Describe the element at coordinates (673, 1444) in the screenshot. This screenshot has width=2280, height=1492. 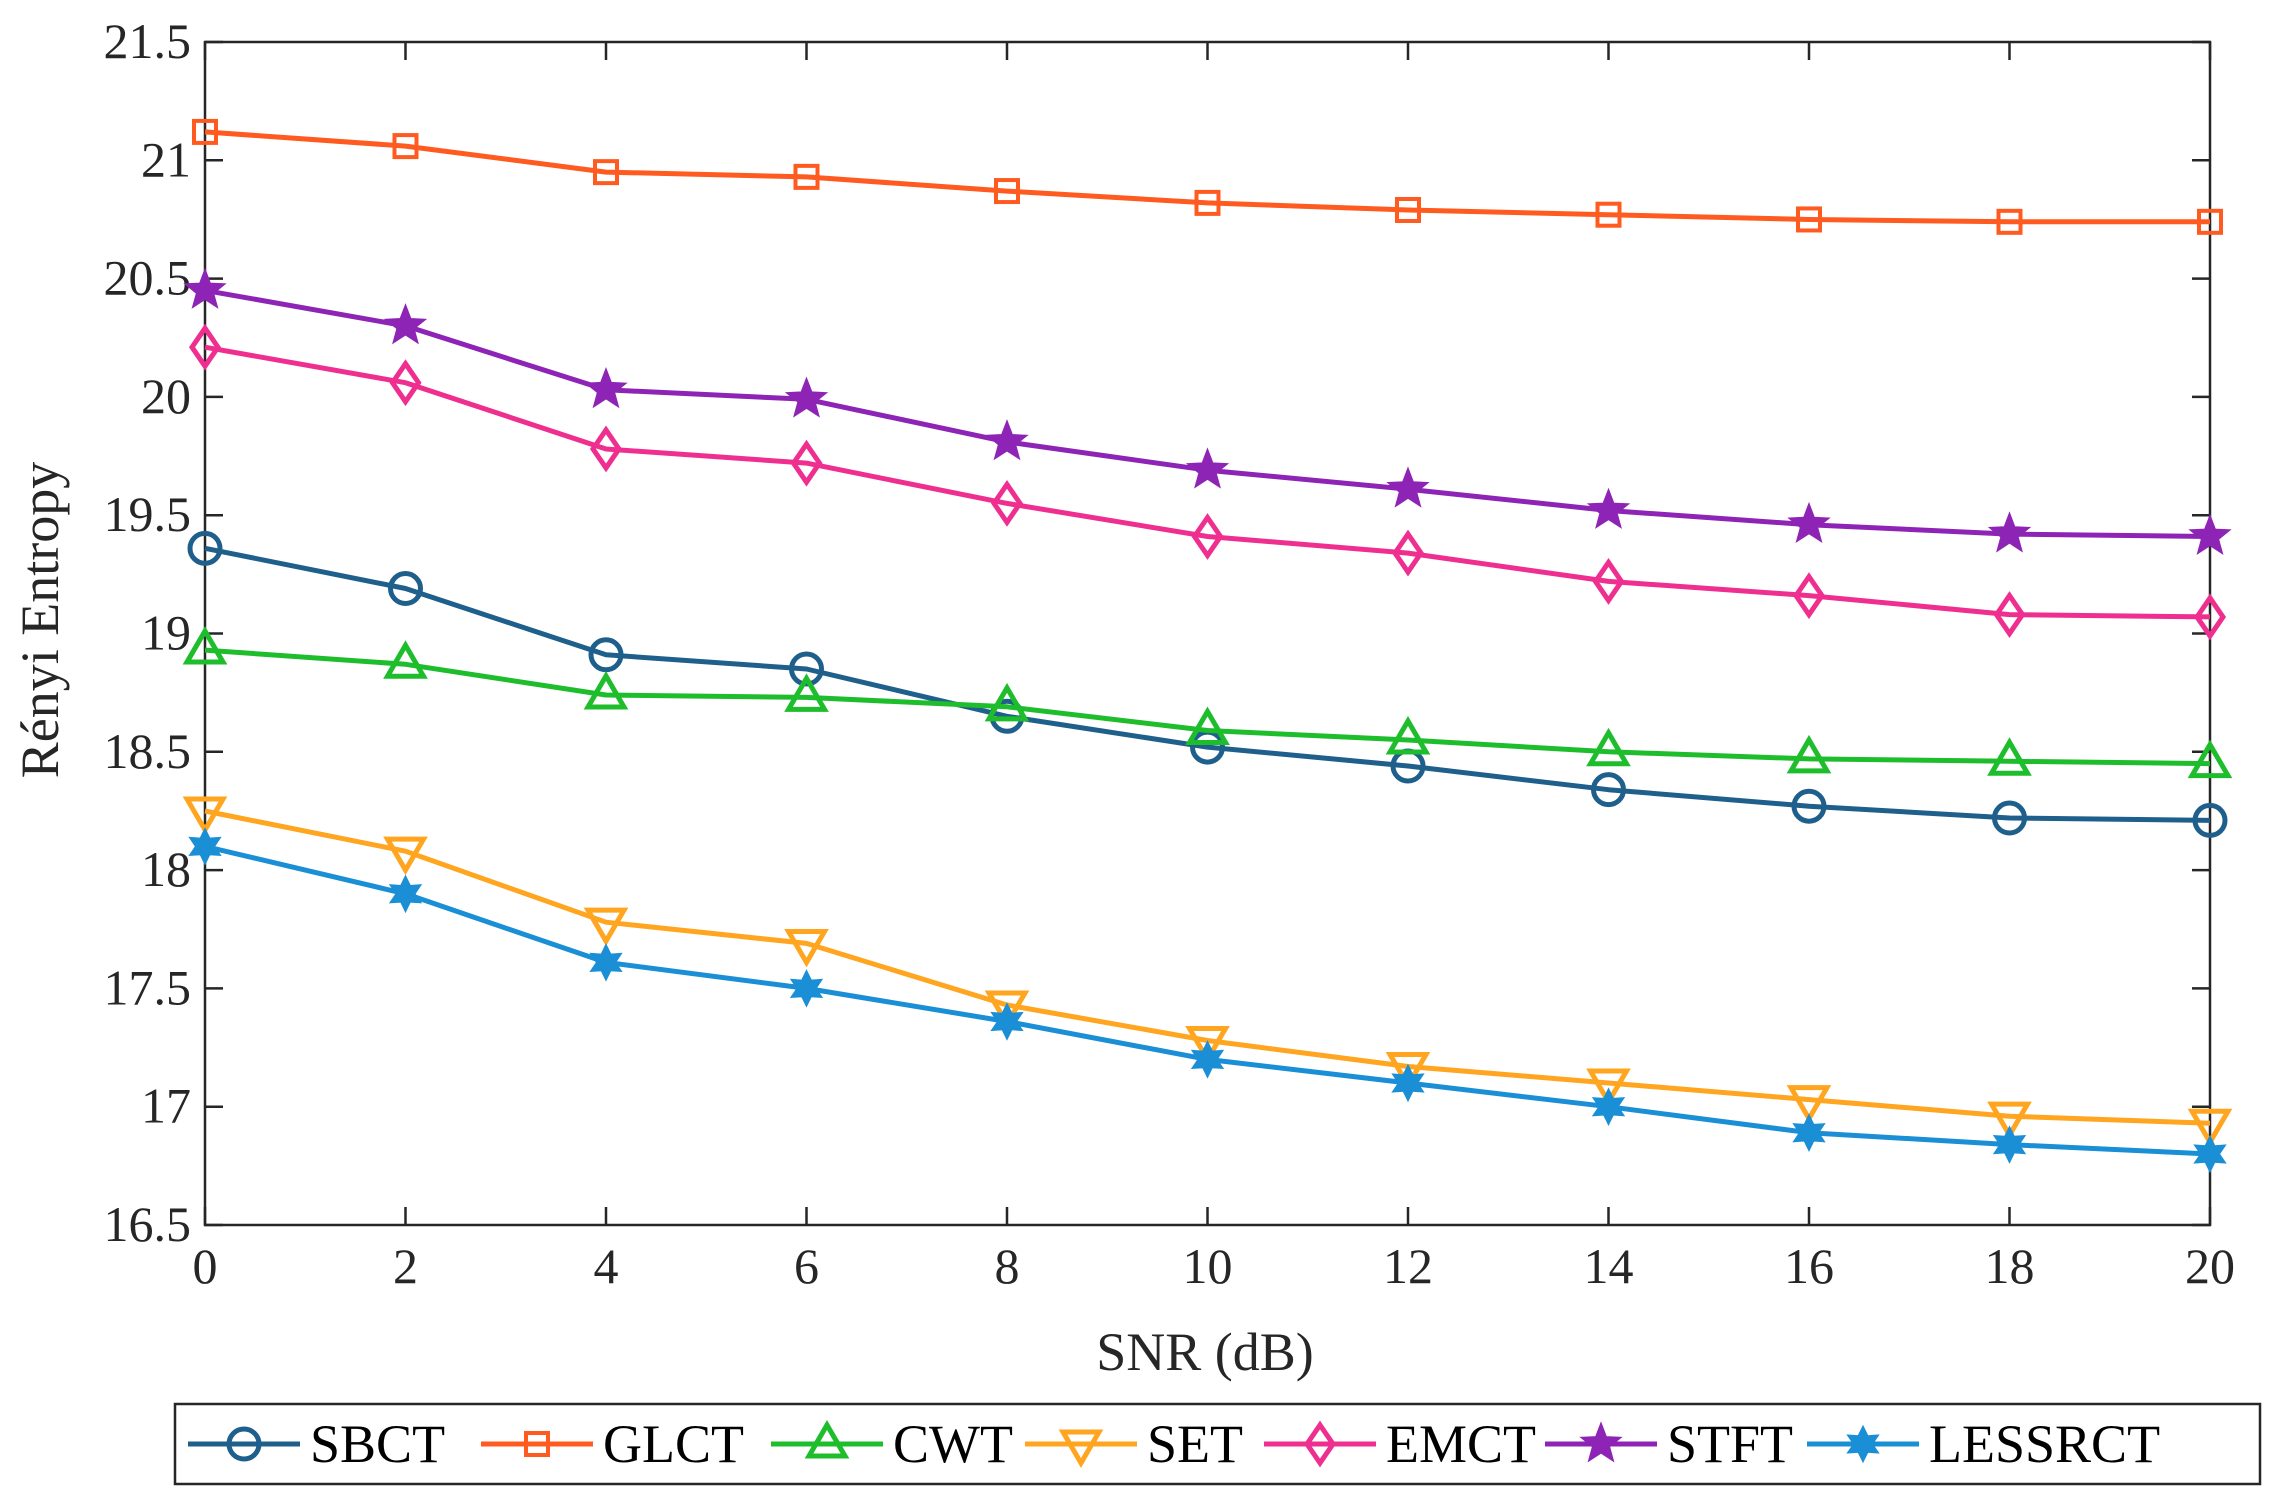
I see `legend-label: GLCT` at that location.